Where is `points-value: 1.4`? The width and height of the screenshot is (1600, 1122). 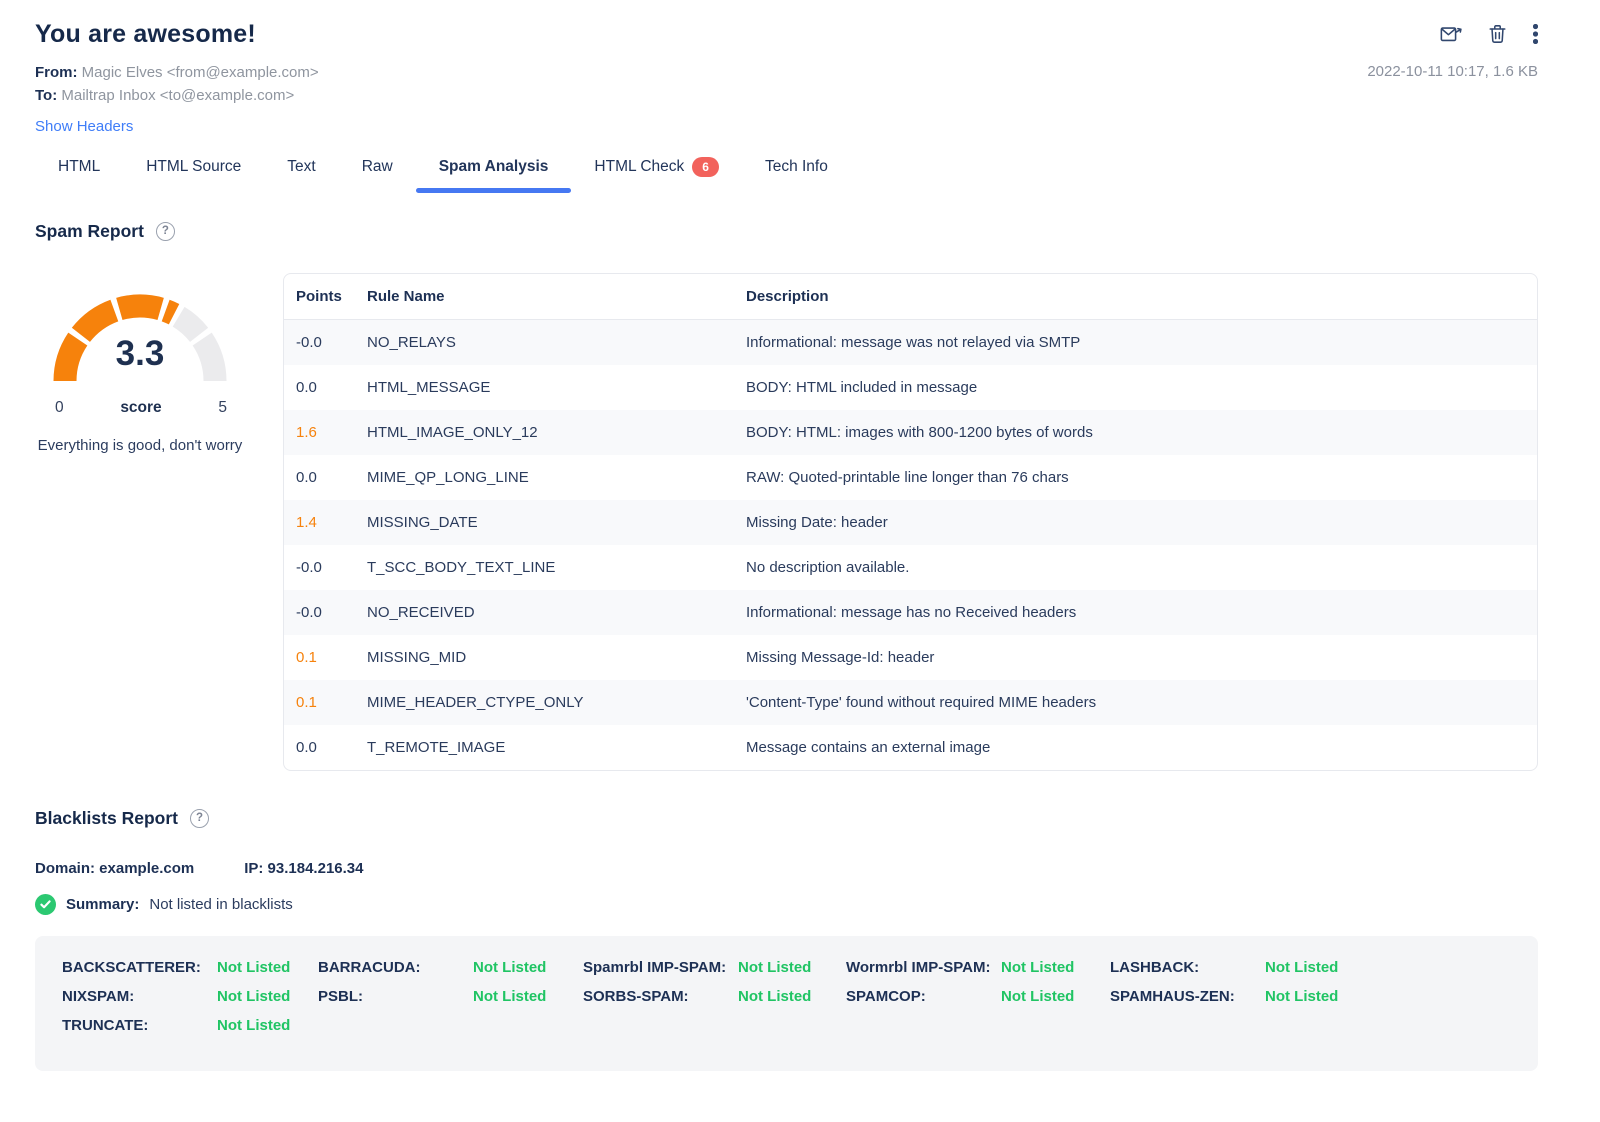
points-value: 1.4 is located at coordinates (306, 522).